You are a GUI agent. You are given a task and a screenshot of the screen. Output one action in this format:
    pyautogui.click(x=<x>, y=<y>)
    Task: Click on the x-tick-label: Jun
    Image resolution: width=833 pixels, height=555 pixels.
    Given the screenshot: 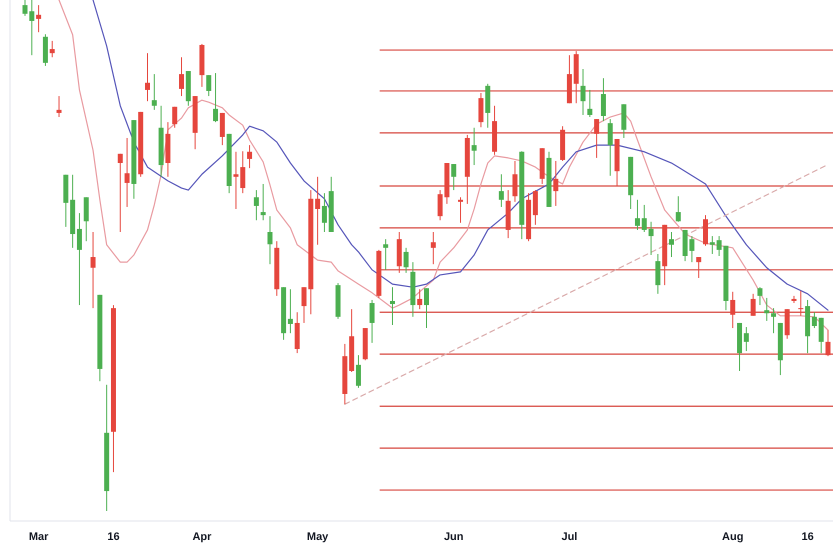 What is the action you would take?
    pyautogui.click(x=454, y=537)
    